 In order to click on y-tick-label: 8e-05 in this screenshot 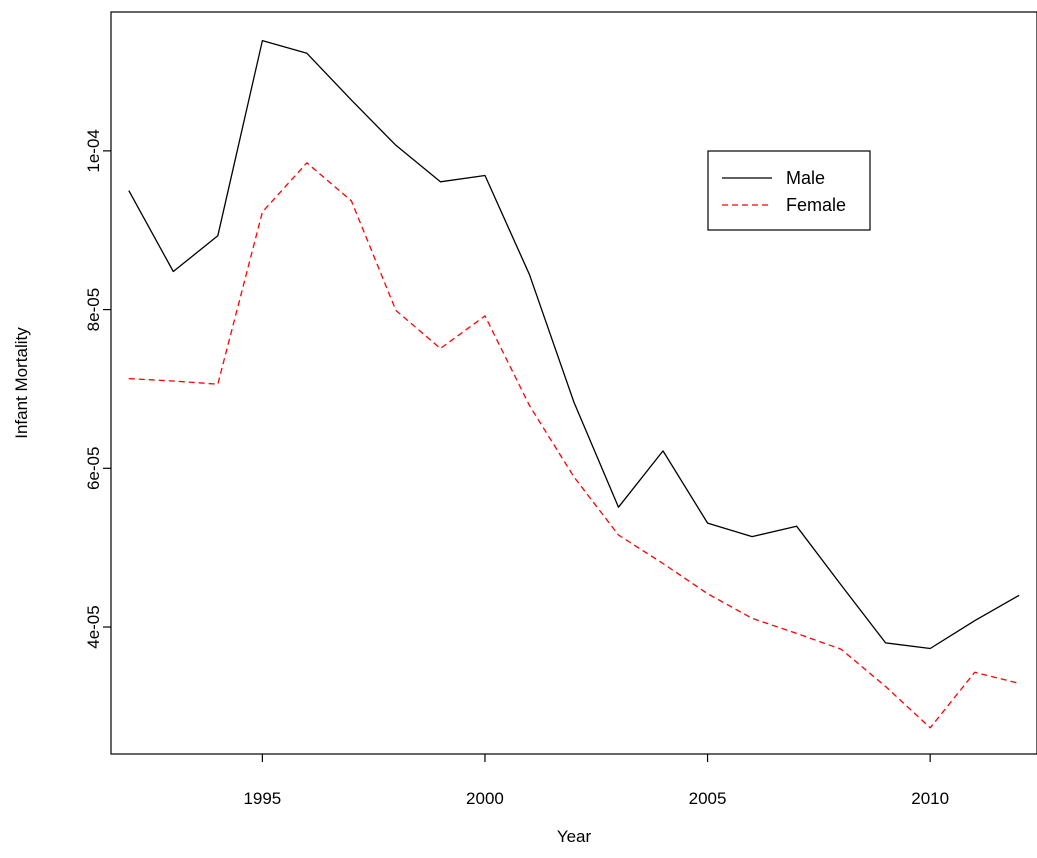, I will do `click(93, 309)`.